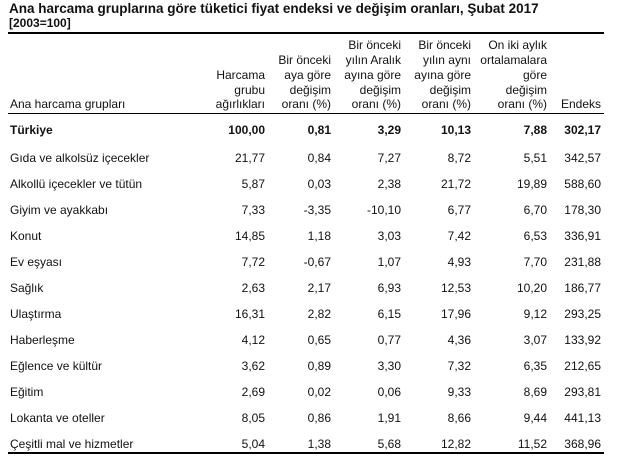 This screenshot has height=458, width=618. What do you see at coordinates (582, 314) in the screenshot?
I see `table-cell: 293,25` at bounding box center [582, 314].